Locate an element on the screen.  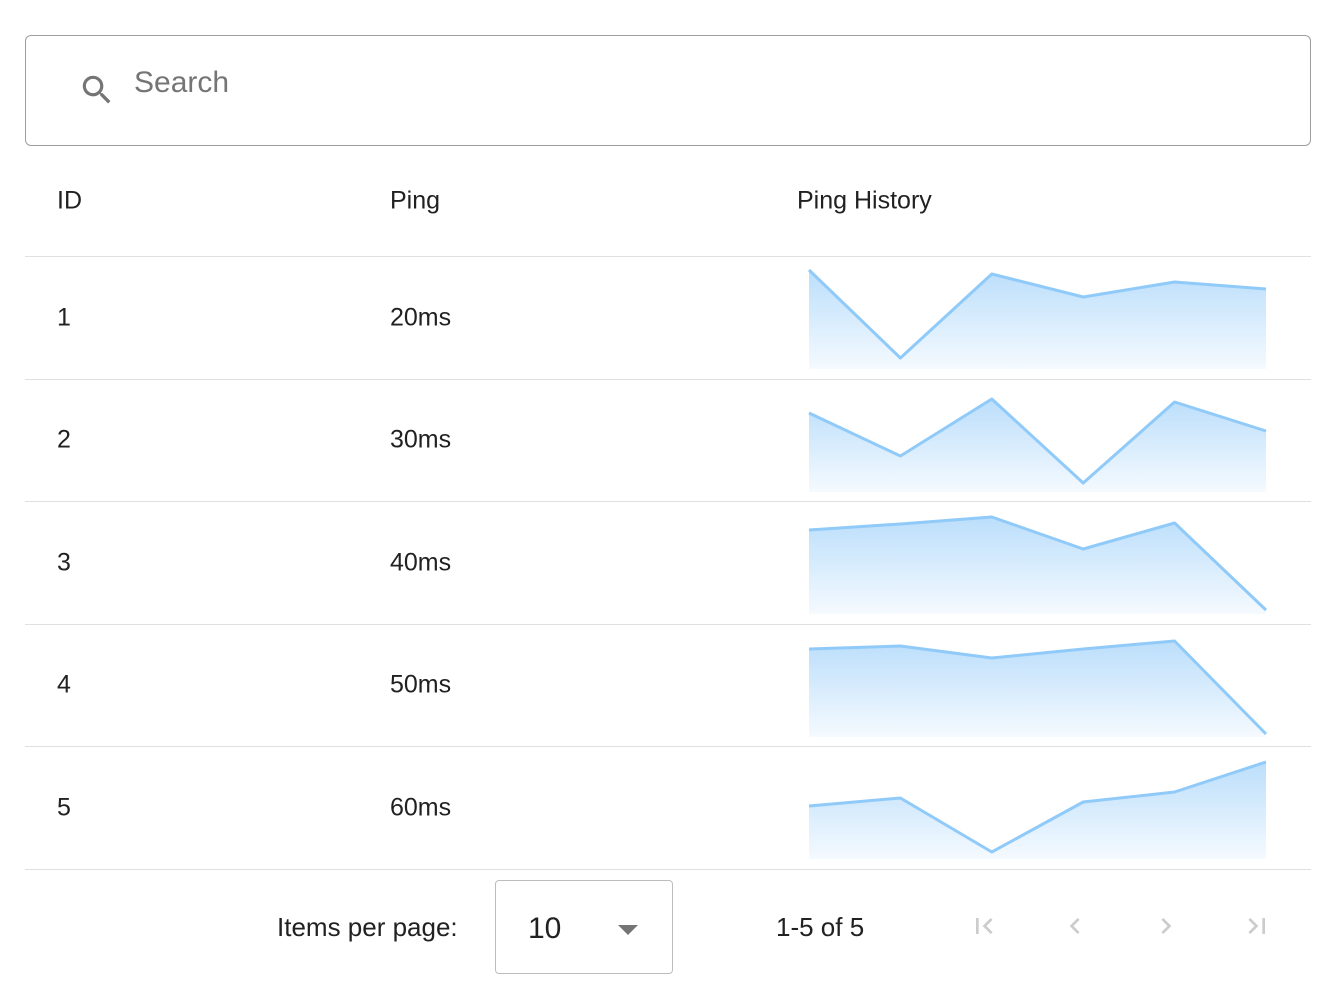
items-per-page-label: Items per page: is located at coordinates (367, 927).